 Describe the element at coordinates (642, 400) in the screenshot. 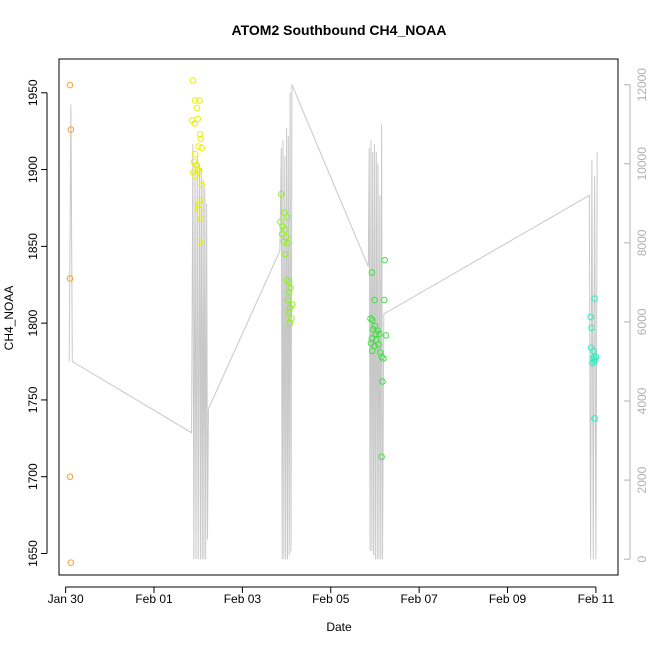

I see `y2-tick-label: 4000` at that location.